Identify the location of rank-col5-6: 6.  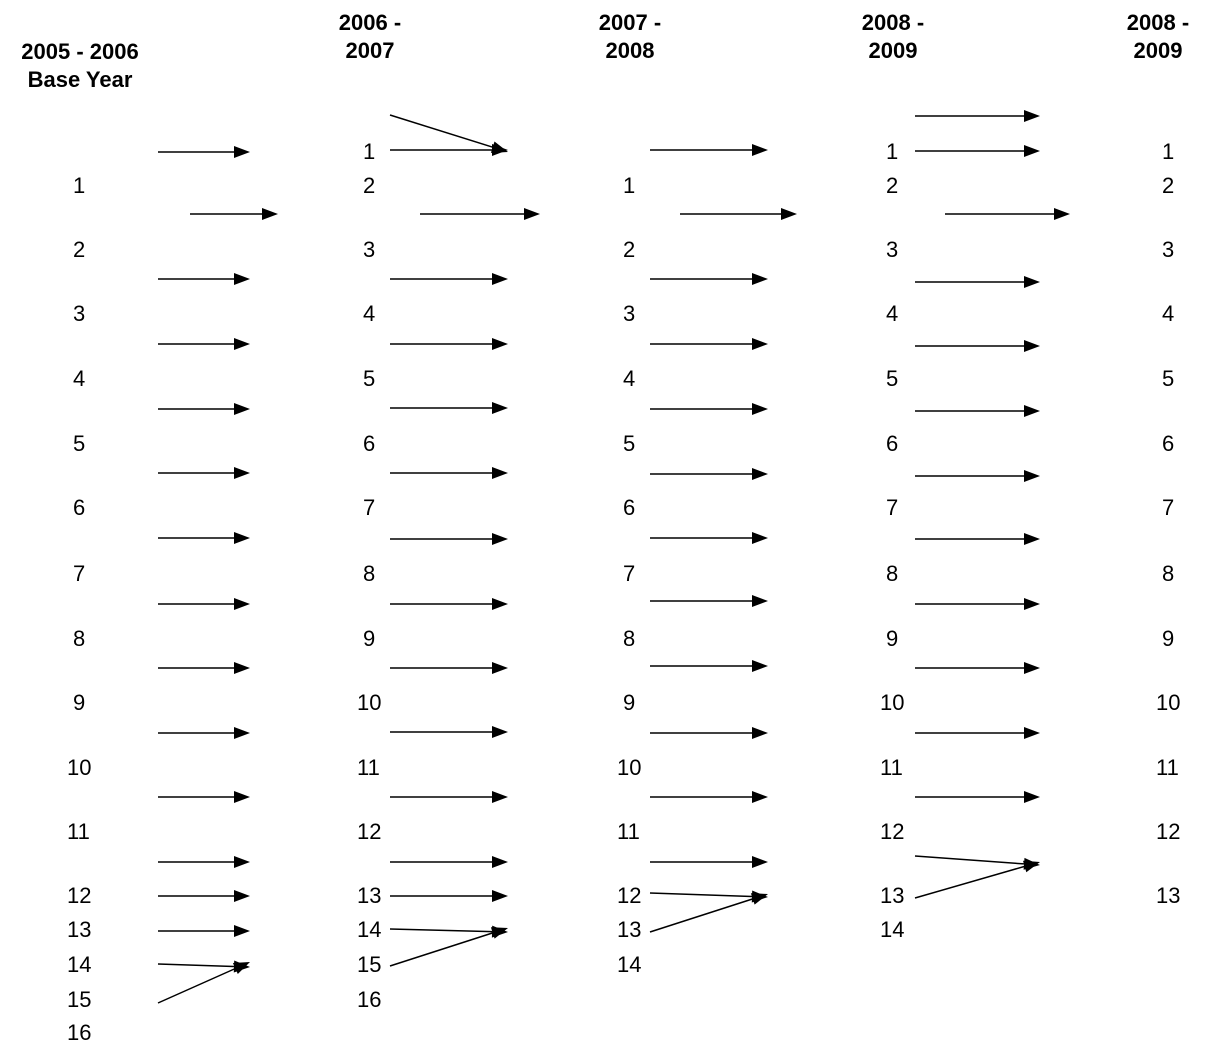
(1168, 443).